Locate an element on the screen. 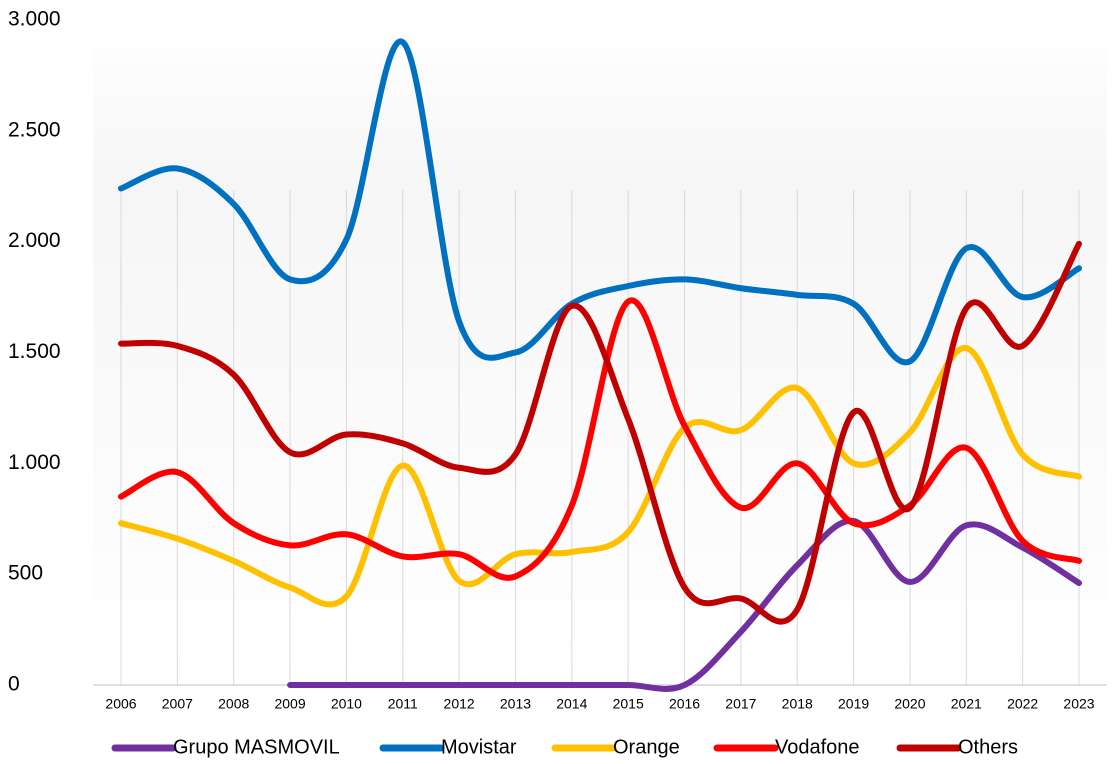  x-tick-label: 2010 is located at coordinates (346, 704).